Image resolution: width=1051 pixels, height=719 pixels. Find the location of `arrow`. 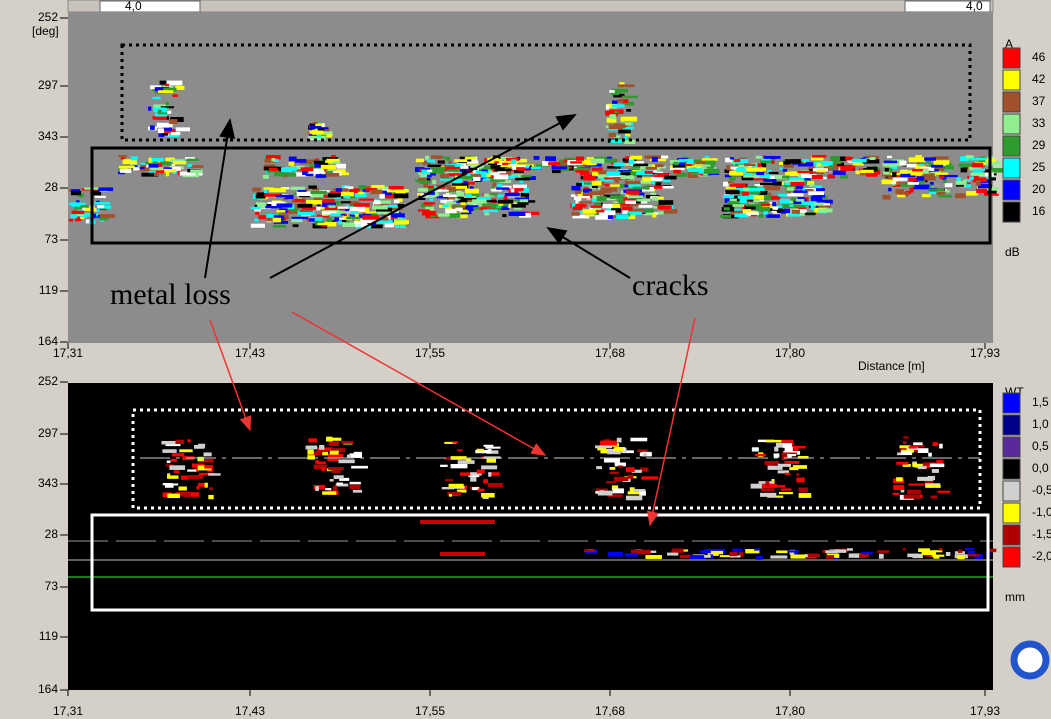

arrow is located at coordinates (588, 252).